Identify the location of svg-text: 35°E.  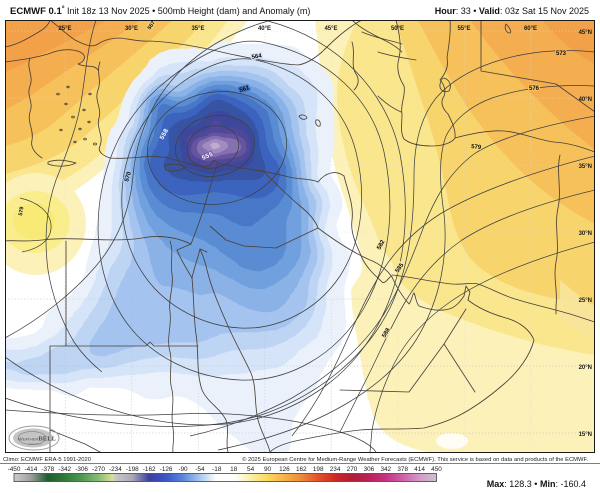
(197, 29).